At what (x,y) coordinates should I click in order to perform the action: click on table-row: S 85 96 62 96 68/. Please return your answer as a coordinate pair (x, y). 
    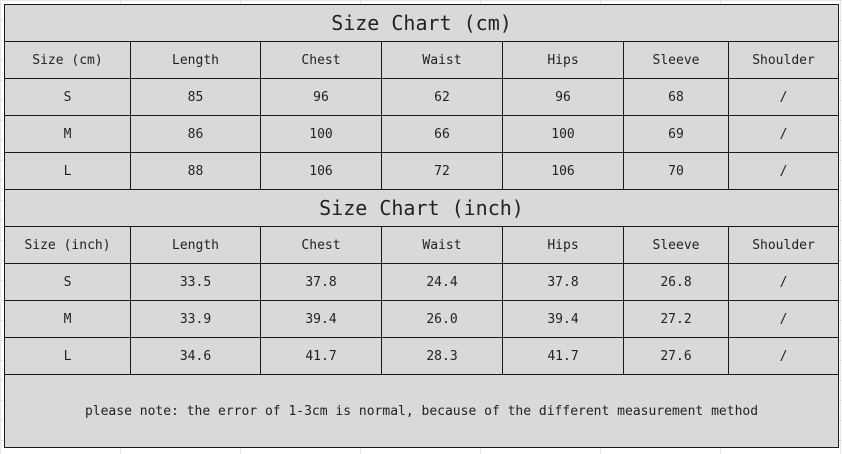
    Looking at the image, I should click on (421, 97).